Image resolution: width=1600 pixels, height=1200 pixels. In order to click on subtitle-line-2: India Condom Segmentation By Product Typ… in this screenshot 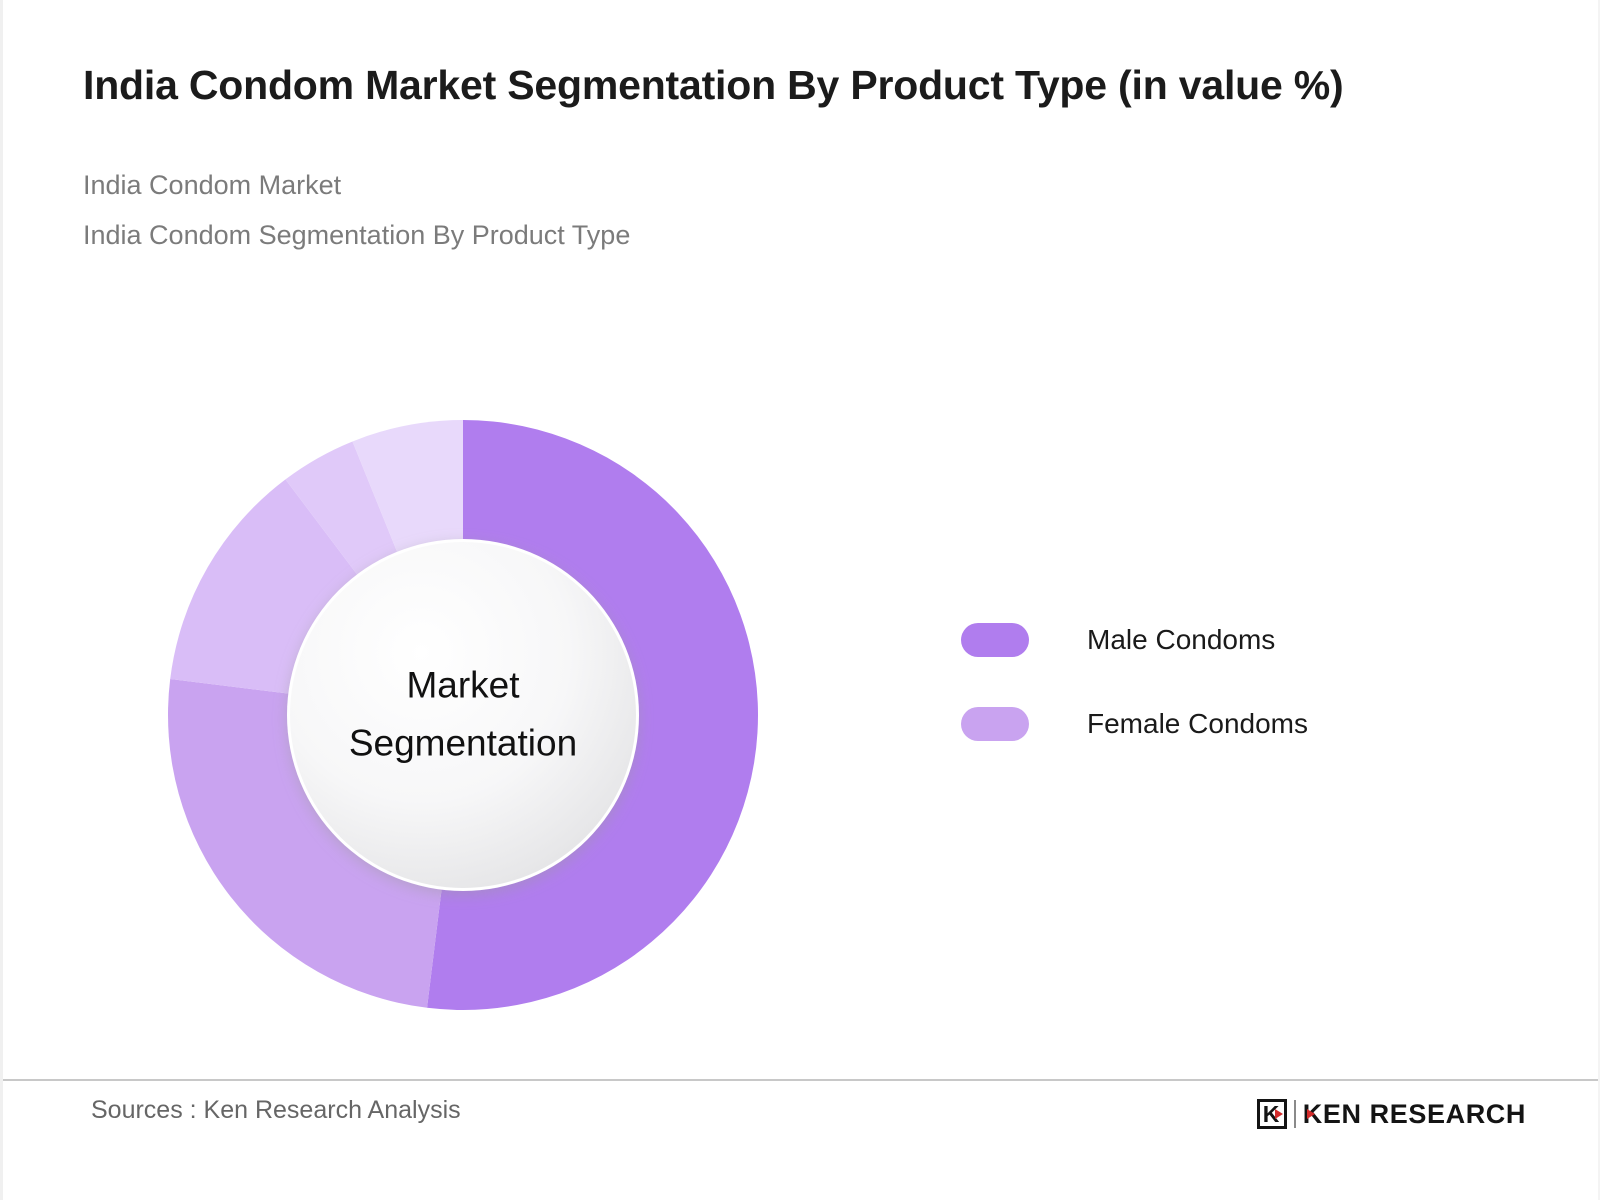, I will do `click(357, 235)`.